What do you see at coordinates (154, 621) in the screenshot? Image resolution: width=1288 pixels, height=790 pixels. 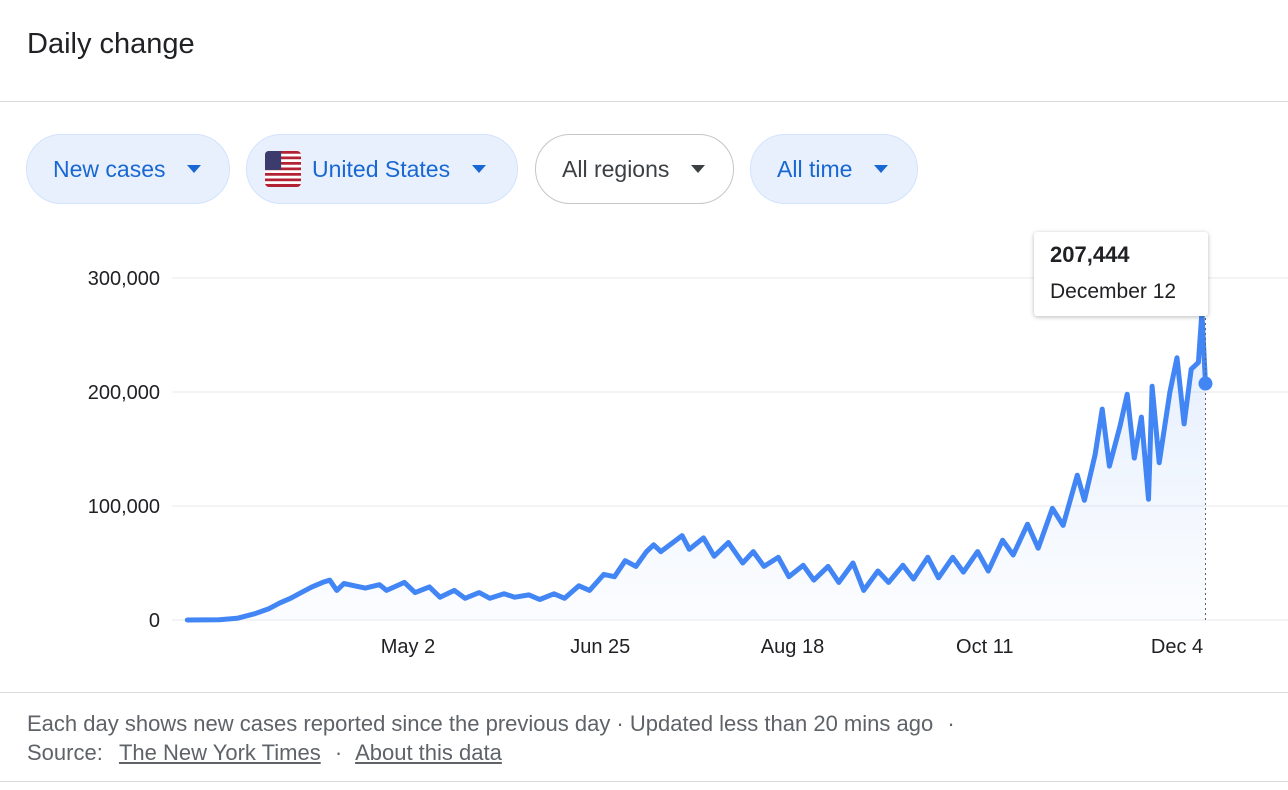 I see `y-tick-label: 0` at bounding box center [154, 621].